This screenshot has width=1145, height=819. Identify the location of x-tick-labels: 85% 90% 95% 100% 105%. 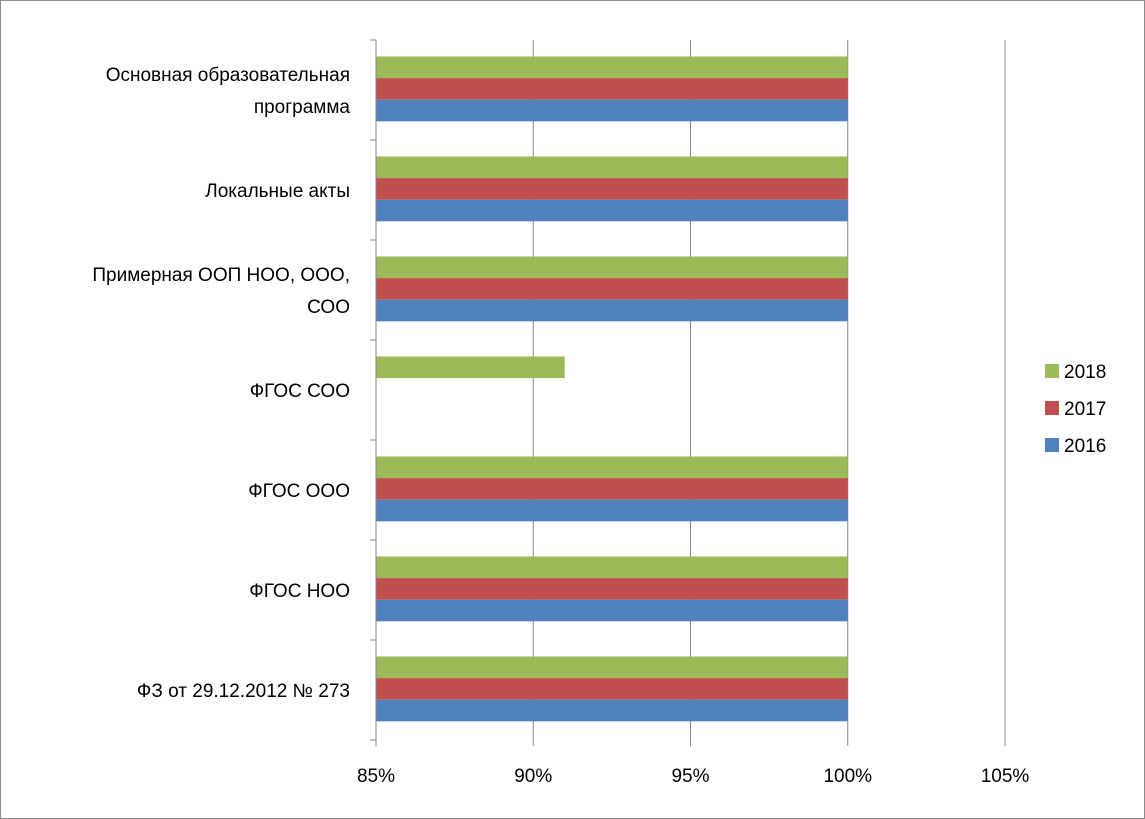
(693, 776).